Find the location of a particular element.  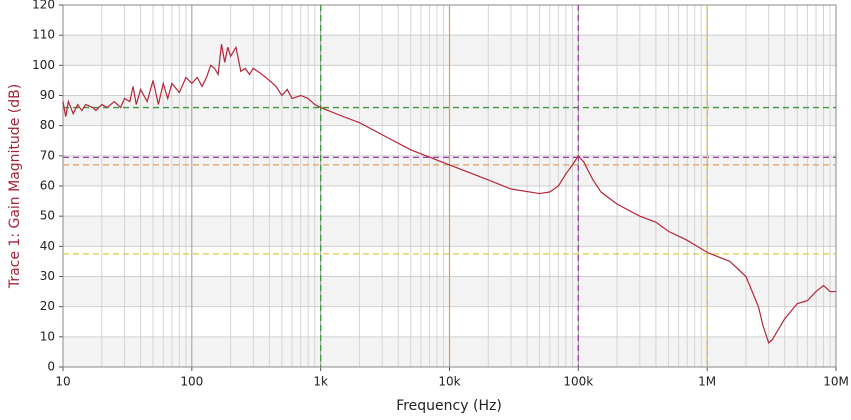

y-tick-label: 20 is located at coordinates (47, 306).